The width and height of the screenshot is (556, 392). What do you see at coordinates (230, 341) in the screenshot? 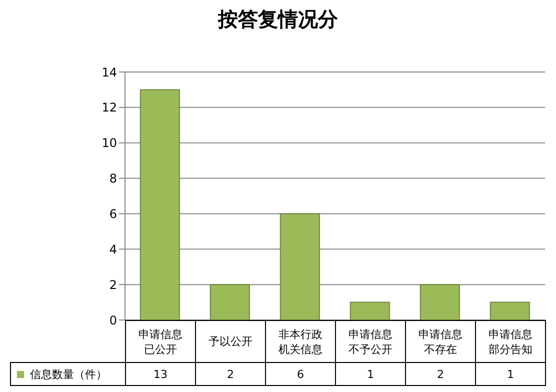
I see `x-tick-label: 予以公开` at bounding box center [230, 341].